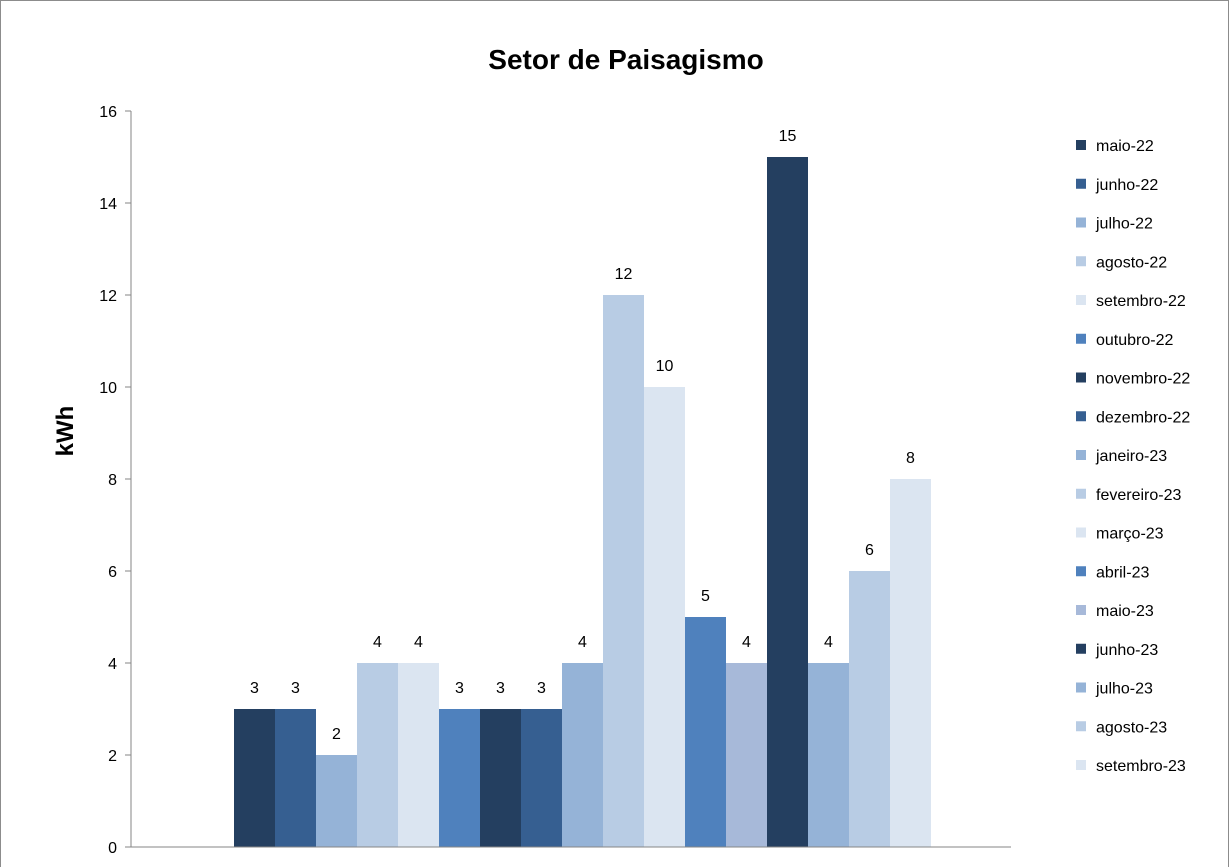 This screenshot has height=868, width=1229. I want to click on data-label-fevereiro-23: 12, so click(624, 274).